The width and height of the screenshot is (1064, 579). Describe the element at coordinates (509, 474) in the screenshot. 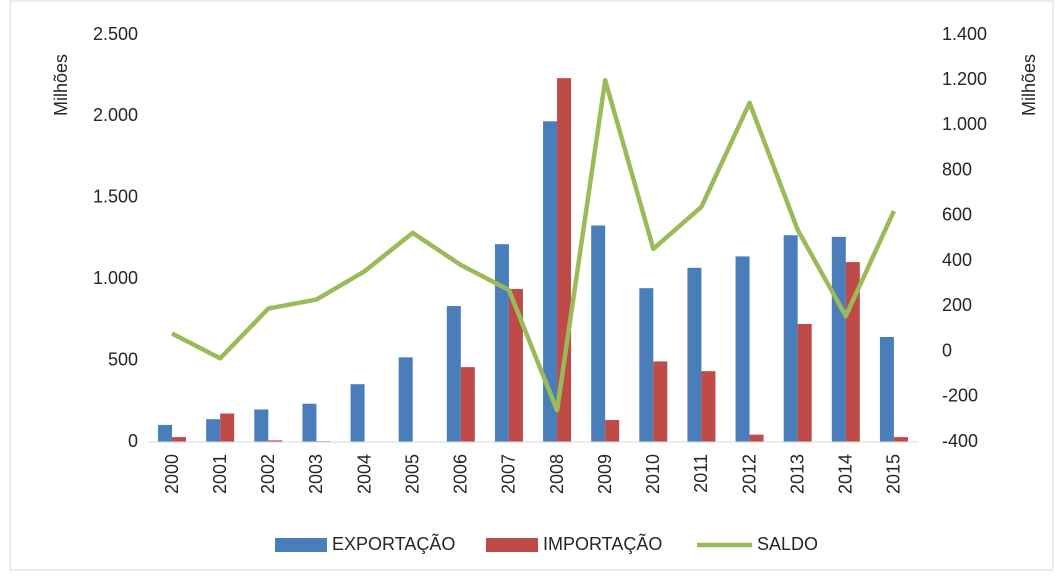

I see `x-tick-label: 2007` at that location.